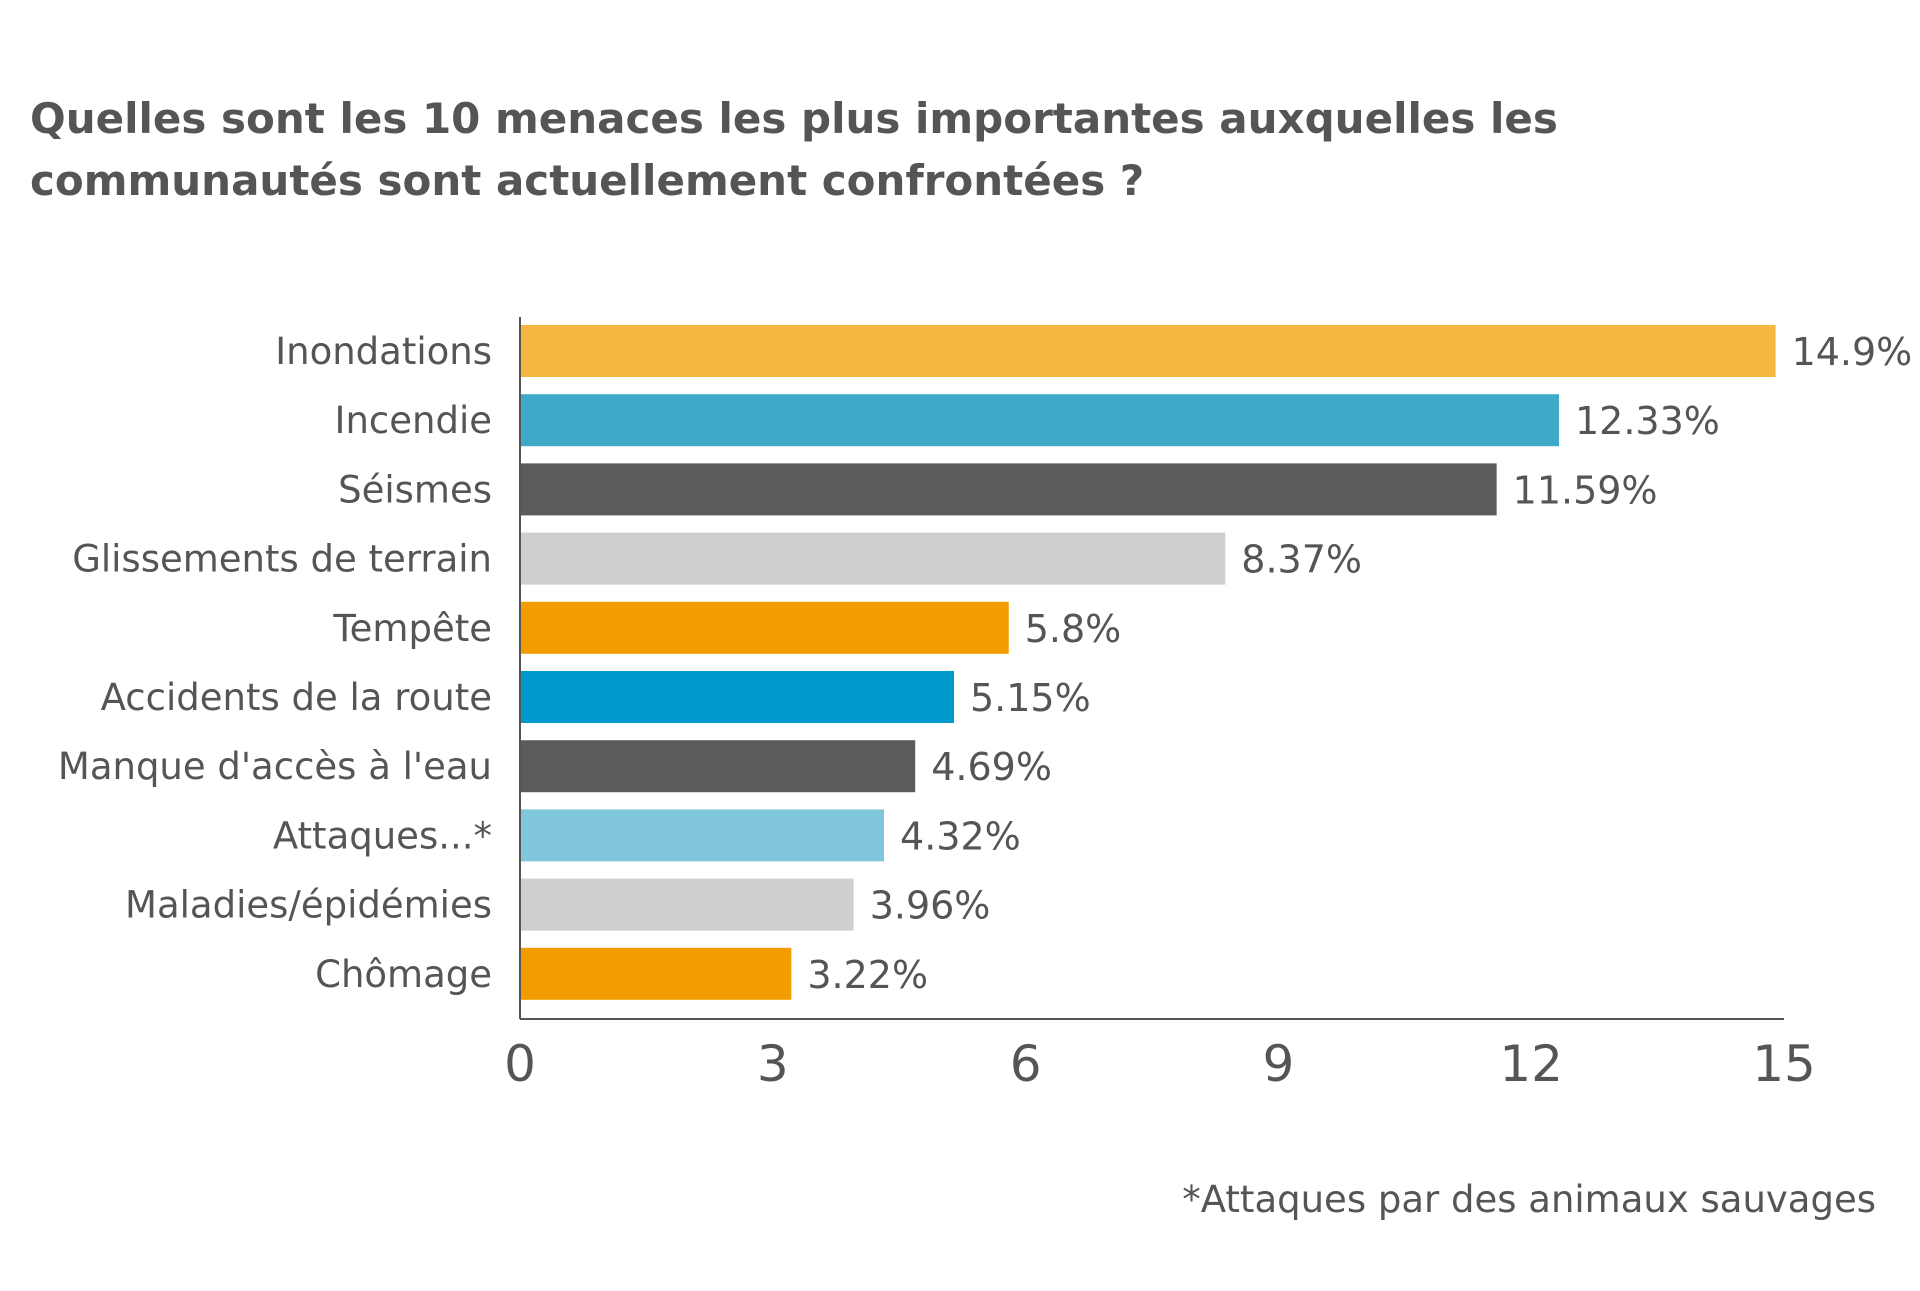 The width and height of the screenshot is (1920, 1291). What do you see at coordinates (413, 420) in the screenshot?
I see `category-label-1: Incendie` at bounding box center [413, 420].